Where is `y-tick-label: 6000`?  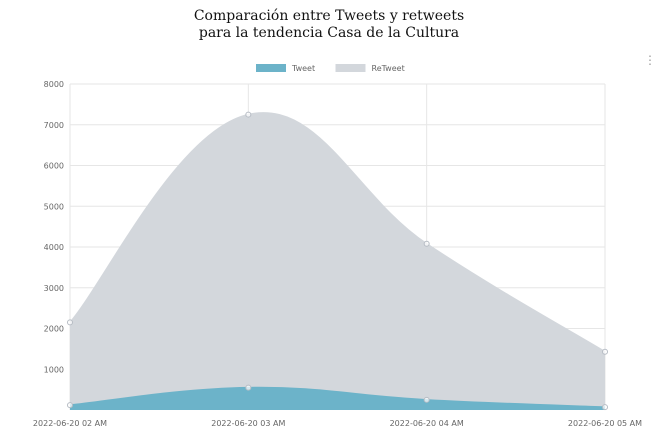
y-tick-label: 6000 is located at coordinates (54, 166).